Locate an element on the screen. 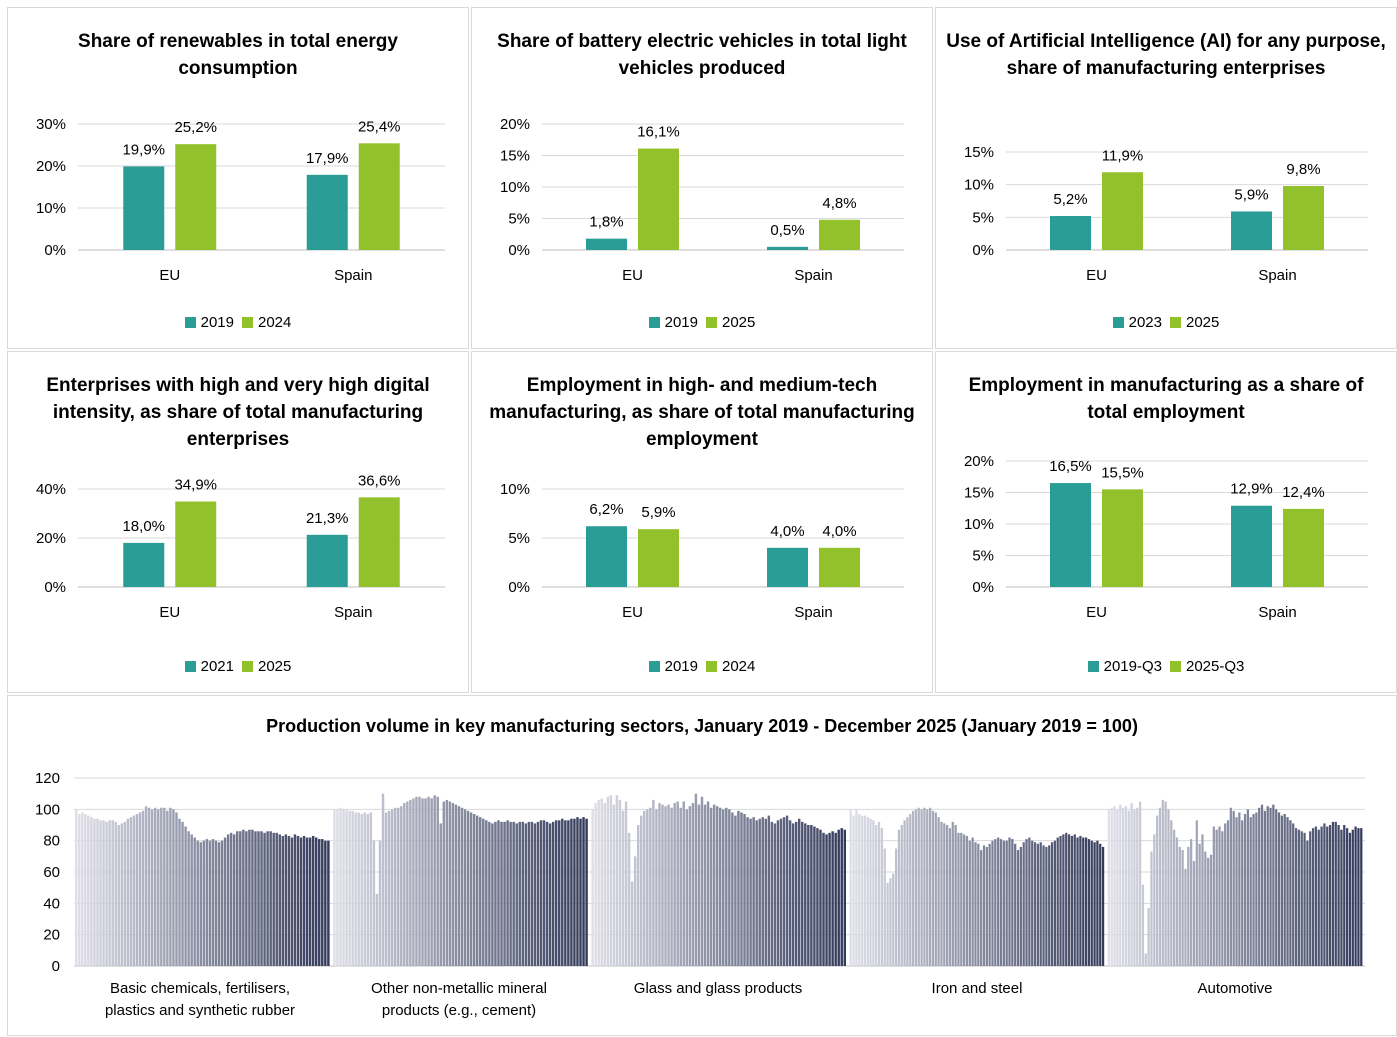 The width and height of the screenshot is (1397, 1037). legend-label: 2023 is located at coordinates (1145, 322).